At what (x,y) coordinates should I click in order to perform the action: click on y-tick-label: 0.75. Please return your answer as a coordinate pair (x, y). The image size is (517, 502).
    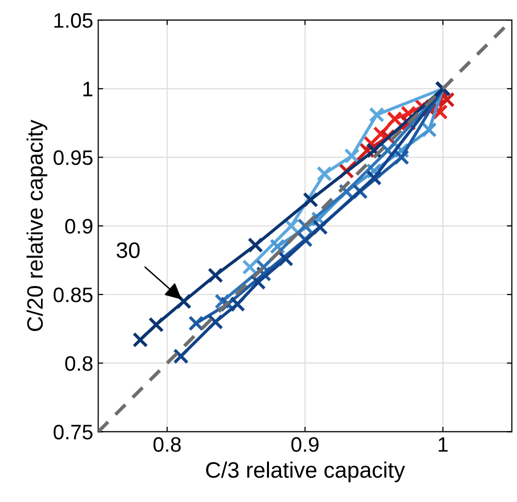
    Looking at the image, I should click on (73, 432).